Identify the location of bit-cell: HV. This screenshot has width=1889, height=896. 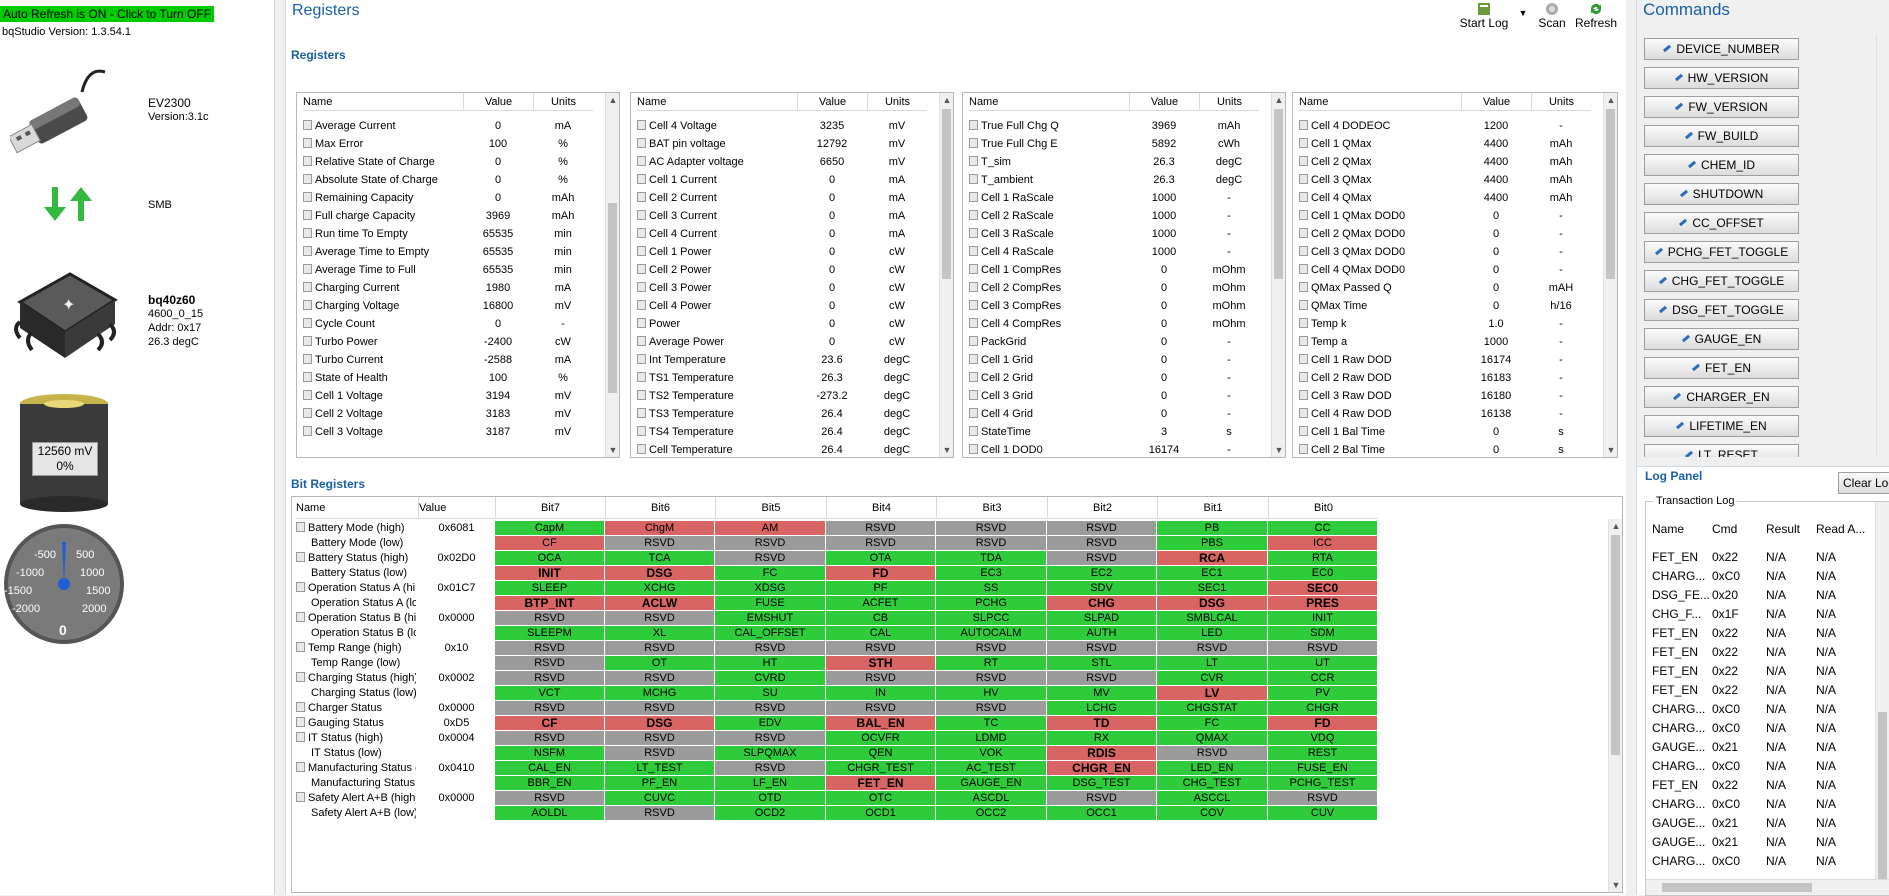
(991, 693).